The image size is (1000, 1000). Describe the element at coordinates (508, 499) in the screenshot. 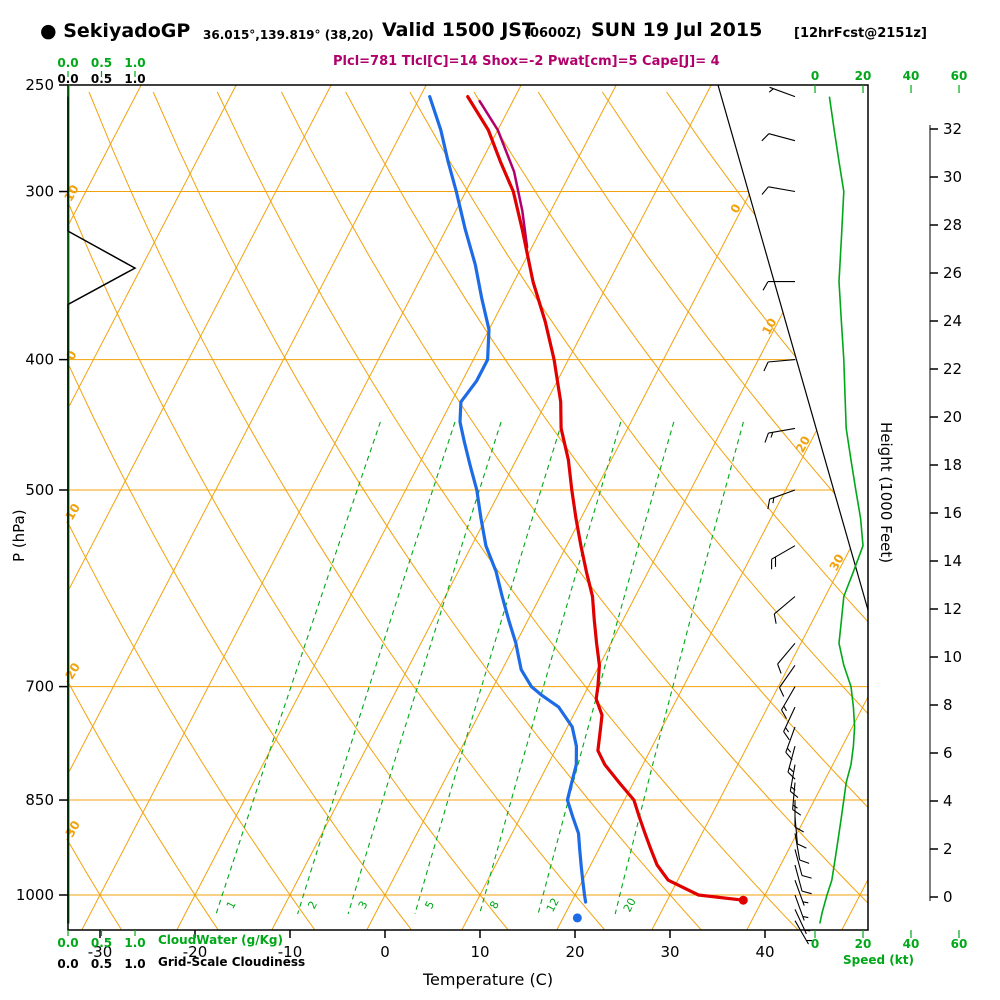

I see `dewpoint-curve` at that location.